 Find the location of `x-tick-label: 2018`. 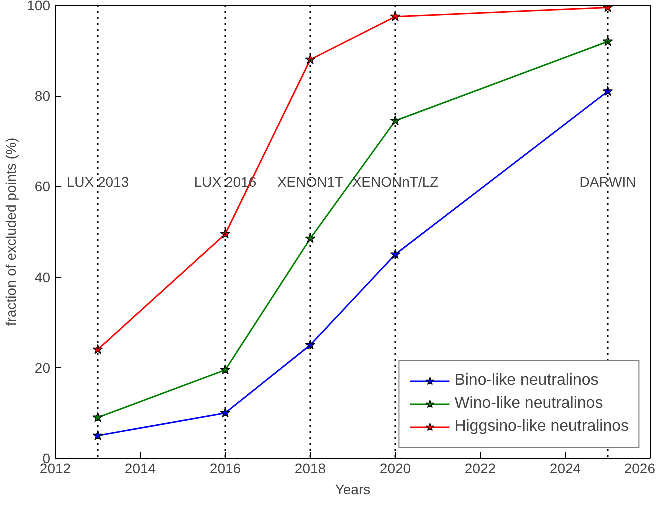

x-tick-label: 2018 is located at coordinates (310, 468).